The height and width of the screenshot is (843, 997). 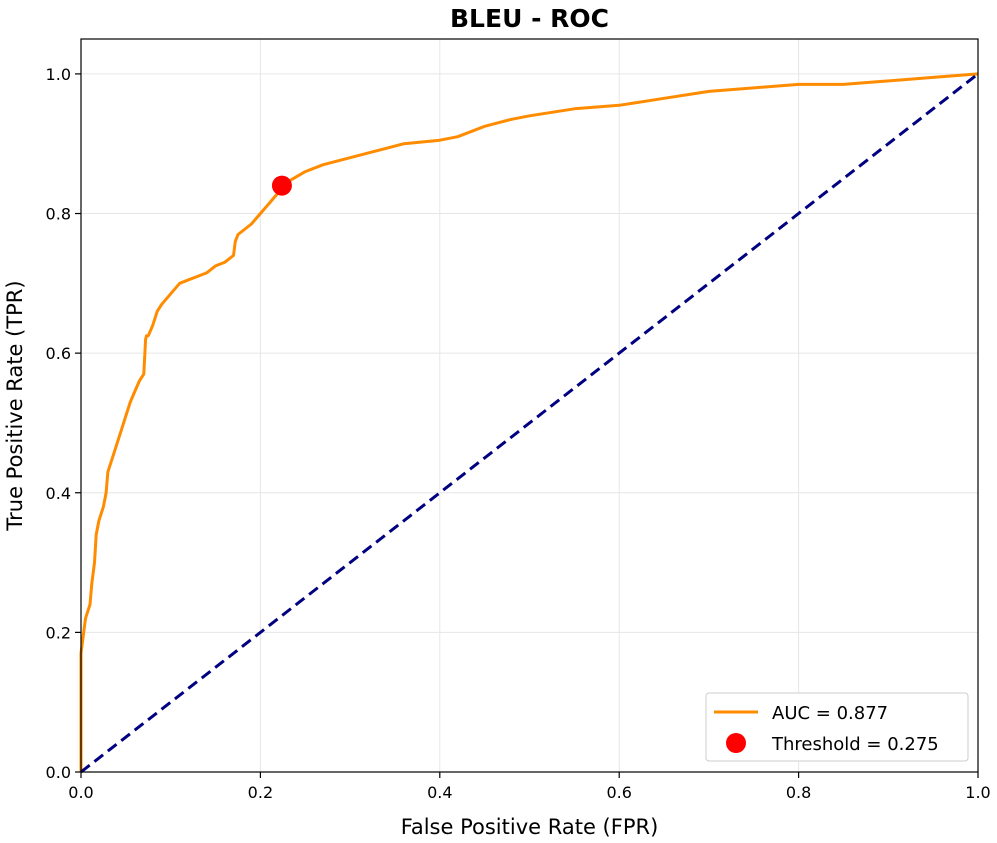 I want to click on plot-points, so click(x=281, y=185).